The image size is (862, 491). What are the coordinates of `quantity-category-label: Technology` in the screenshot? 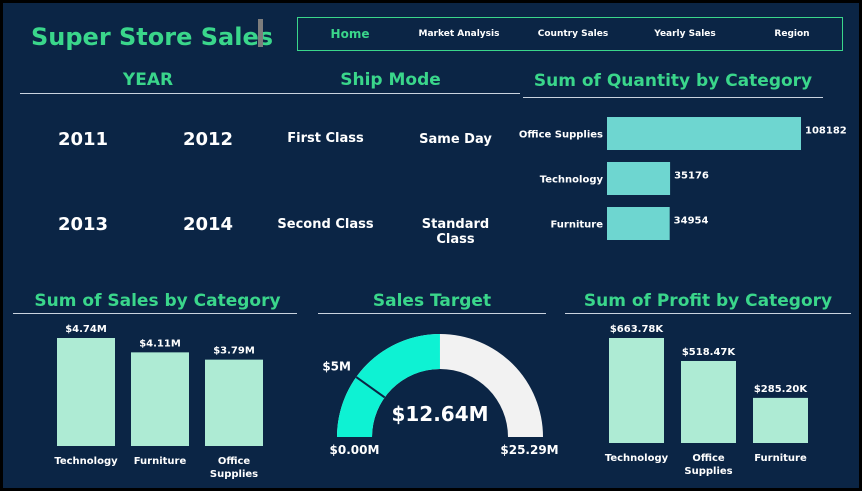 It's located at (572, 180).